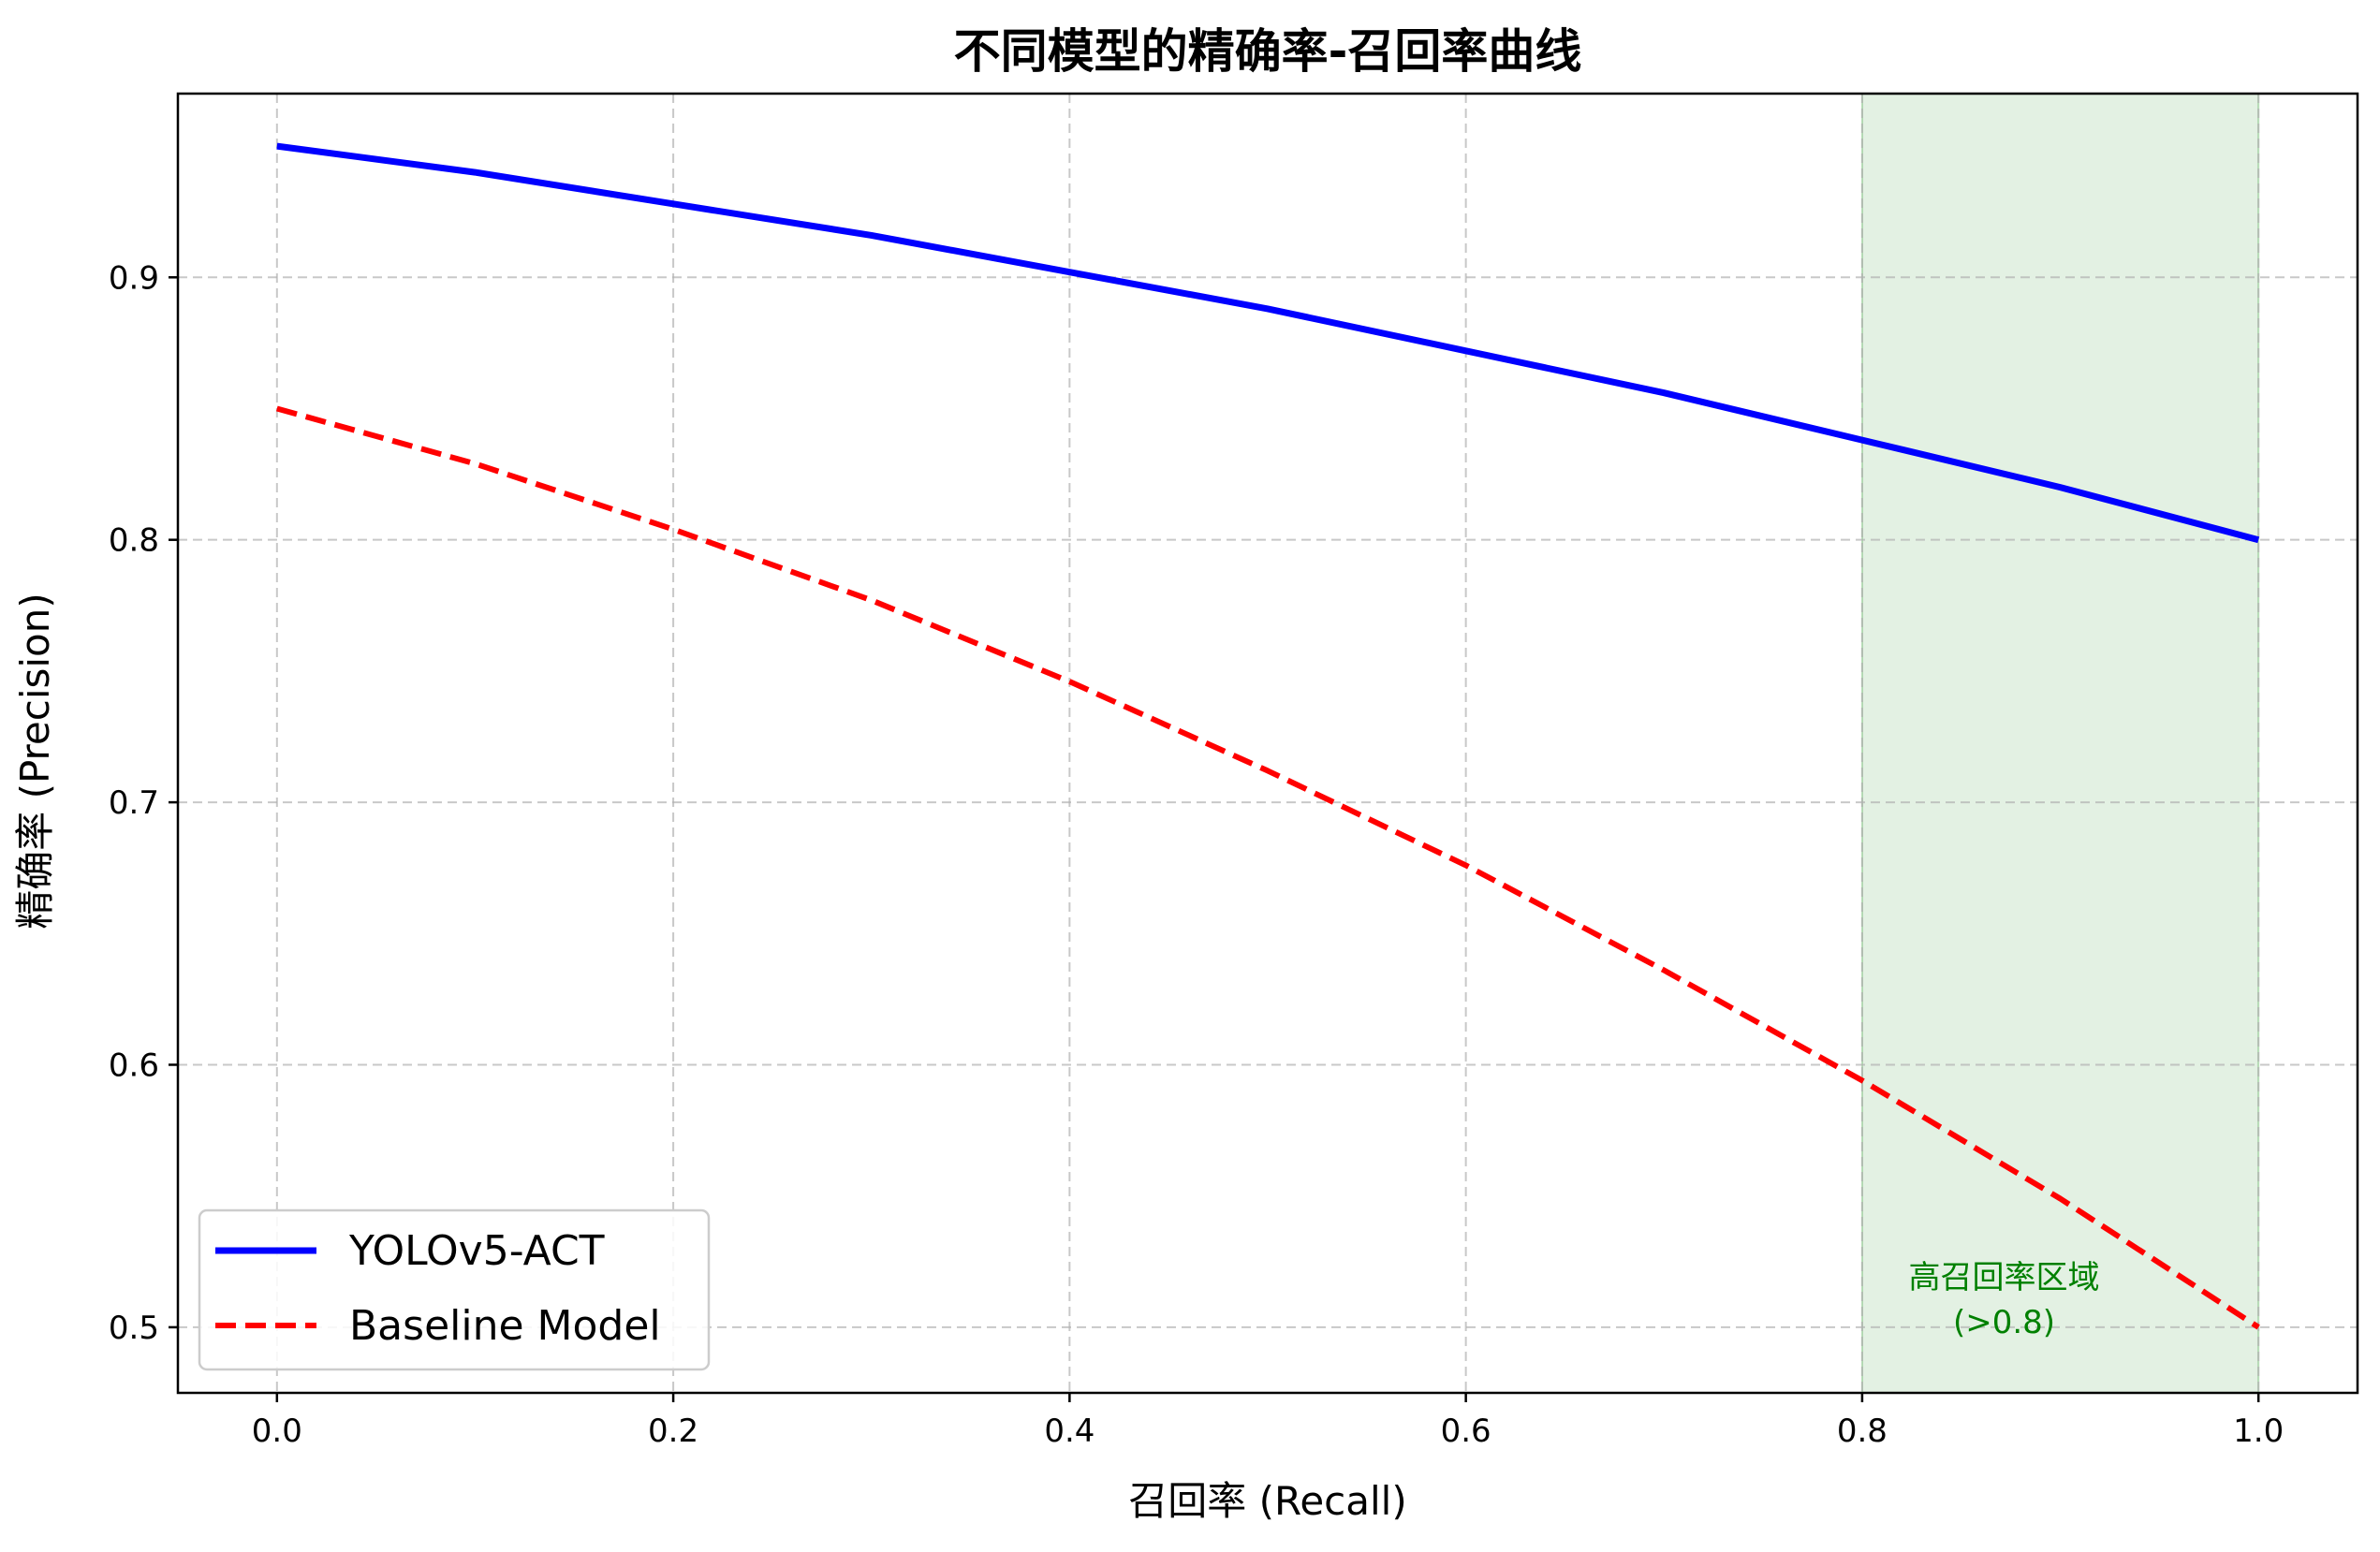 This screenshot has height=1552, width=2380. I want to click on x-tick-label: 0.6, so click(1466, 1431).